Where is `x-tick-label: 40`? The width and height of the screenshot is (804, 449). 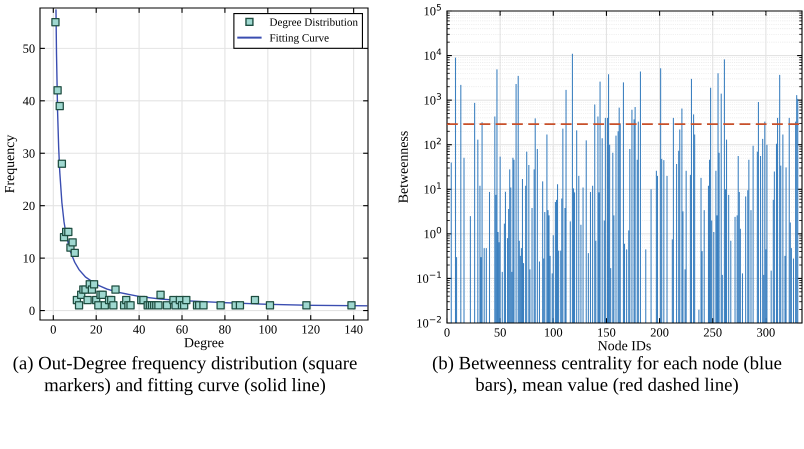
x-tick-label: 40 is located at coordinates (139, 329).